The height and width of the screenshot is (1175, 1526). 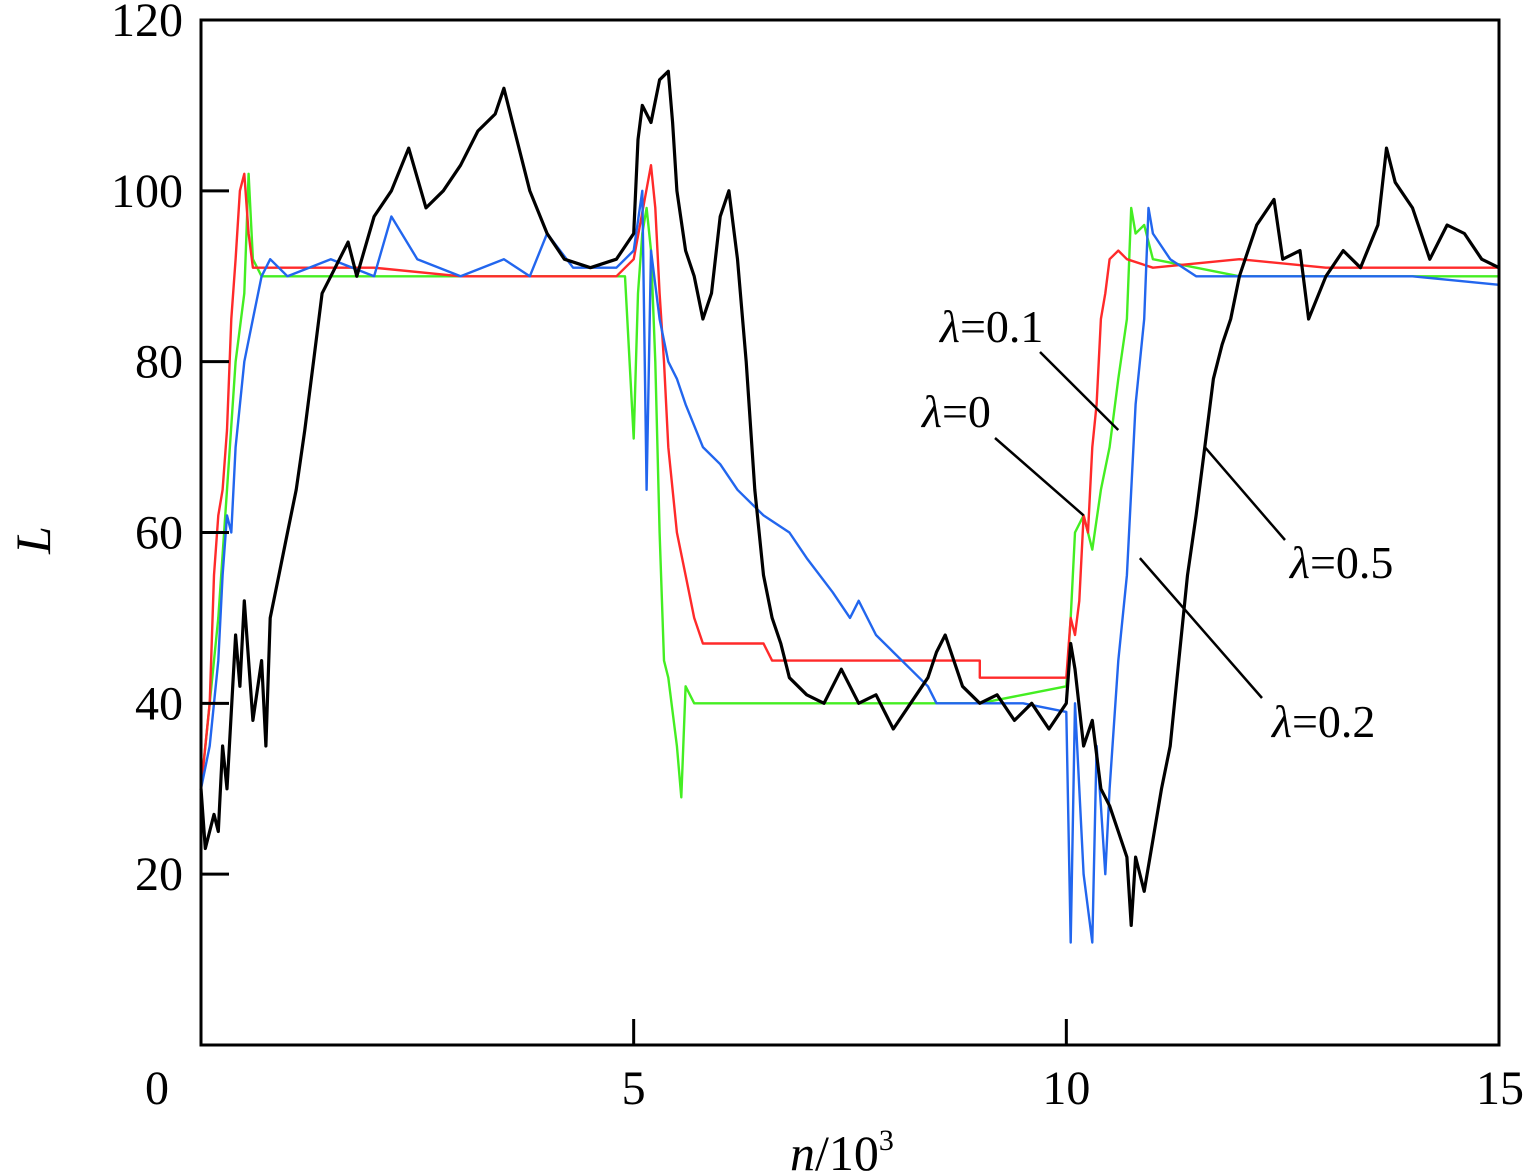 What do you see at coordinates (1333, 721) in the screenshot?
I see `annotation-label-value: =0.2` at bounding box center [1333, 721].